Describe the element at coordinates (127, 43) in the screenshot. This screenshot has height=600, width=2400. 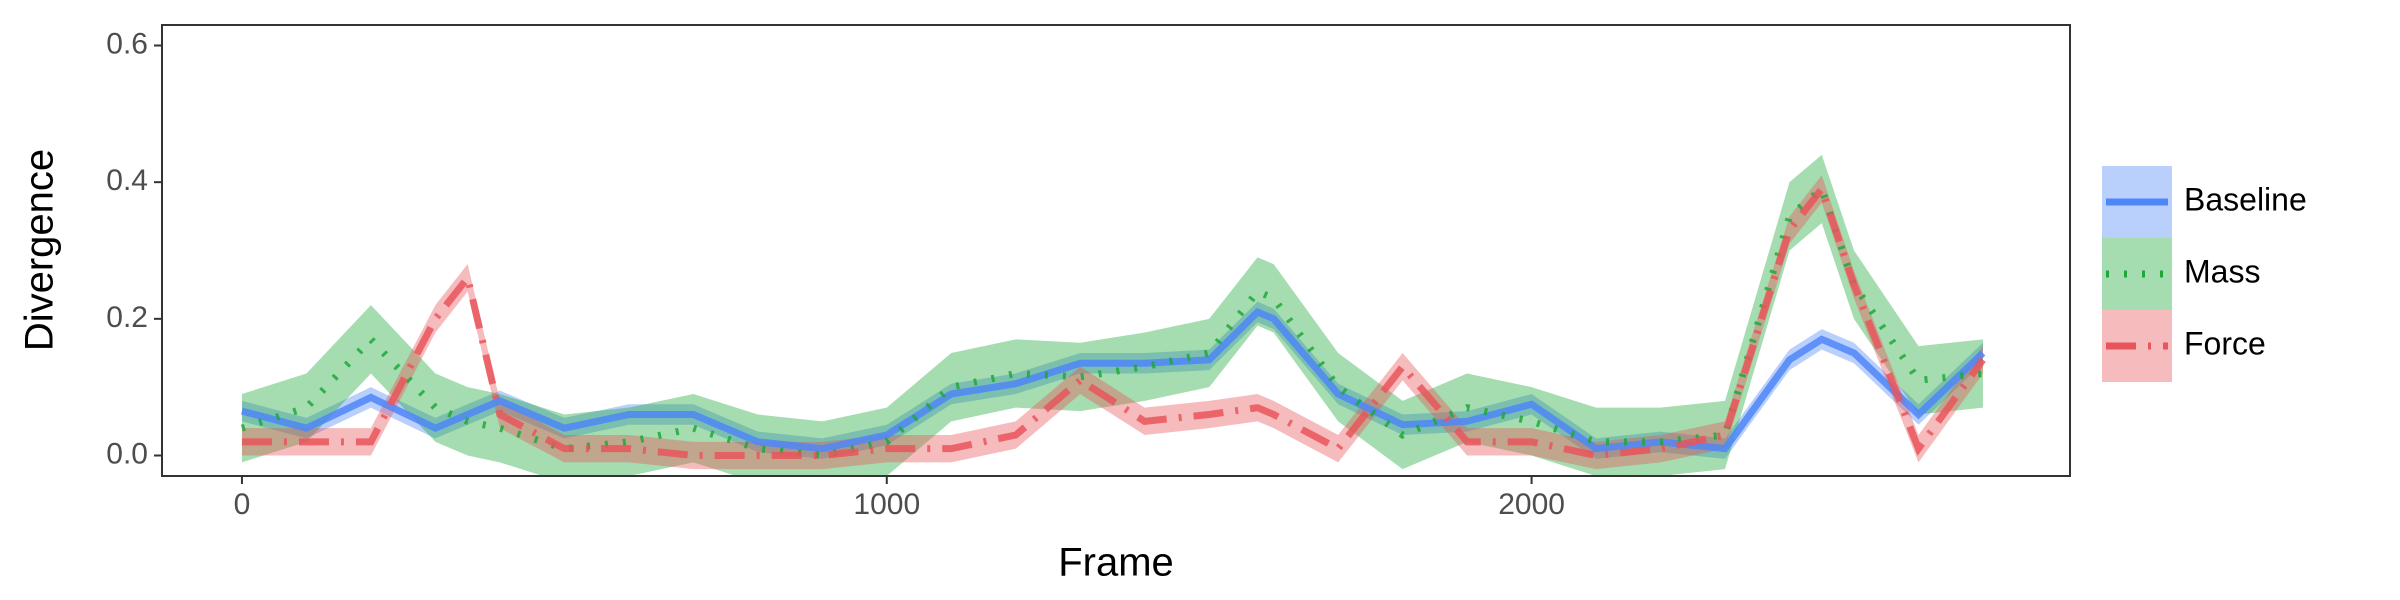
I see `y-tick-label: 0.6` at that location.